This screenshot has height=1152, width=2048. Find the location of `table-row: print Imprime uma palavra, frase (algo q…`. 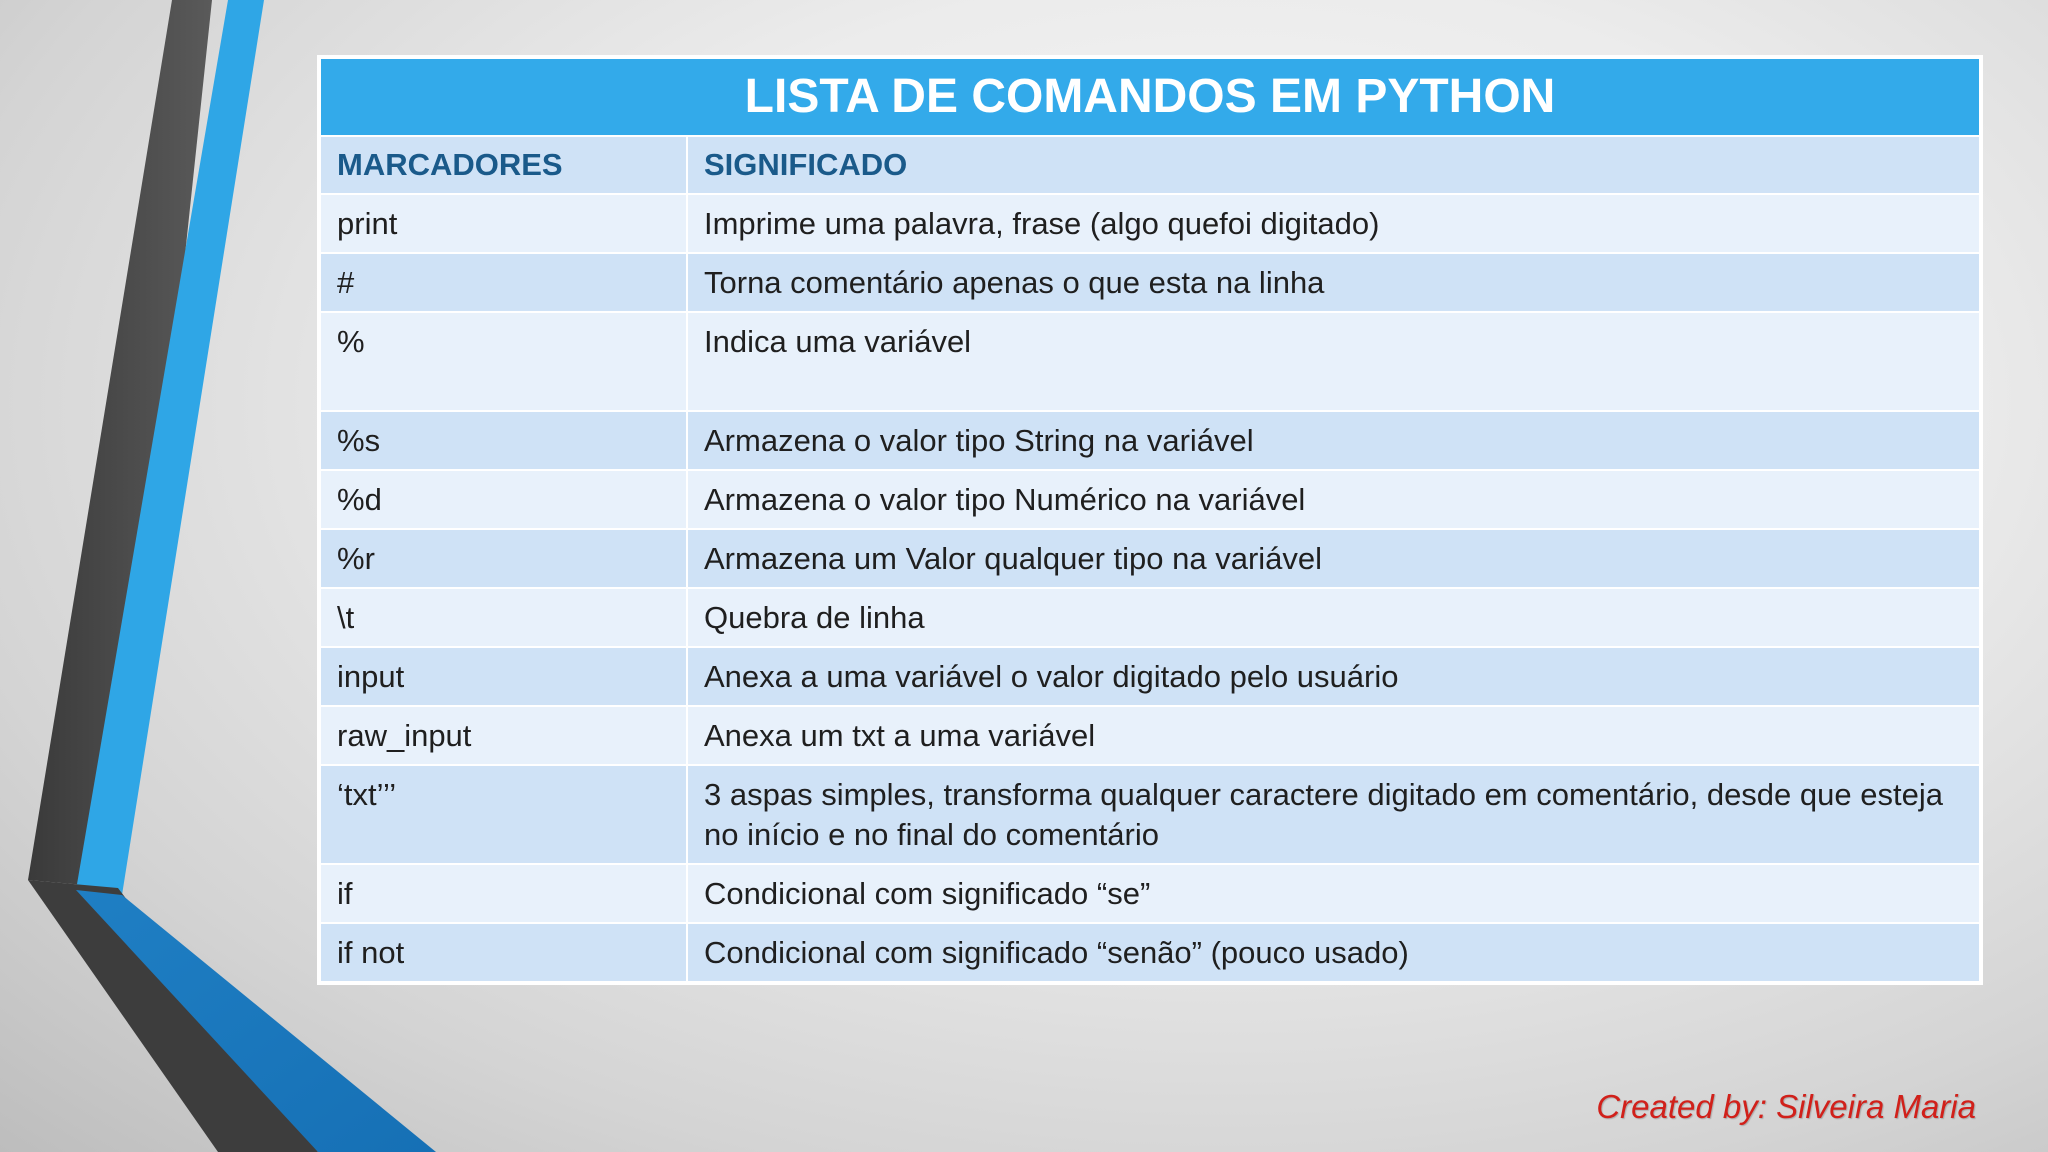

table-row: print Imprime uma palavra, frase (algo q… is located at coordinates (1150, 223).